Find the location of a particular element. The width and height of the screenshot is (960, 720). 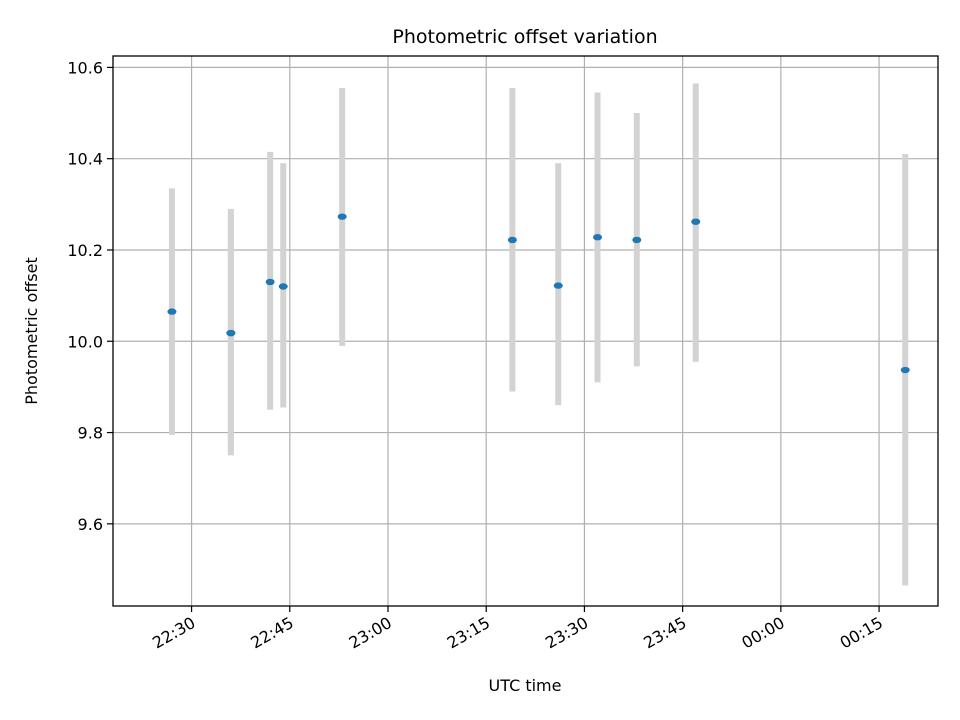

x-axis: 22:30 22:45 23:00 23:15 23:30 23:45 00:00 00:15 is located at coordinates (517, 629).